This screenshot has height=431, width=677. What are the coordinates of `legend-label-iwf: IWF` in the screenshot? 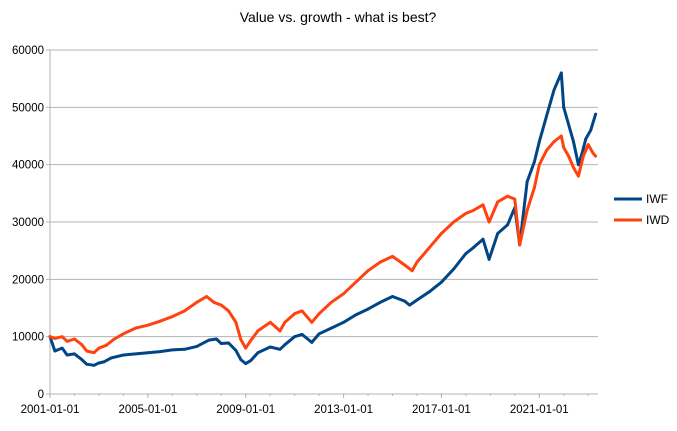 It's located at (657, 199).